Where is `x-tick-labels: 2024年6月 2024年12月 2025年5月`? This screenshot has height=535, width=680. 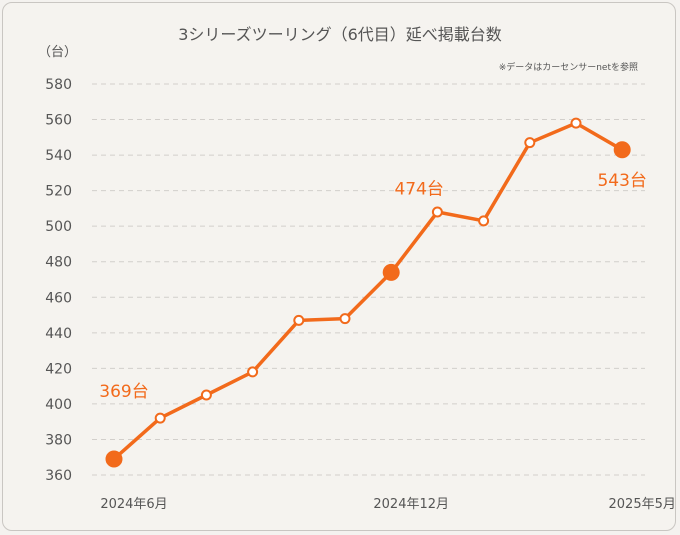
x-tick-labels: 2024年6月 2024年12月 2025年5月 is located at coordinates (388, 504).